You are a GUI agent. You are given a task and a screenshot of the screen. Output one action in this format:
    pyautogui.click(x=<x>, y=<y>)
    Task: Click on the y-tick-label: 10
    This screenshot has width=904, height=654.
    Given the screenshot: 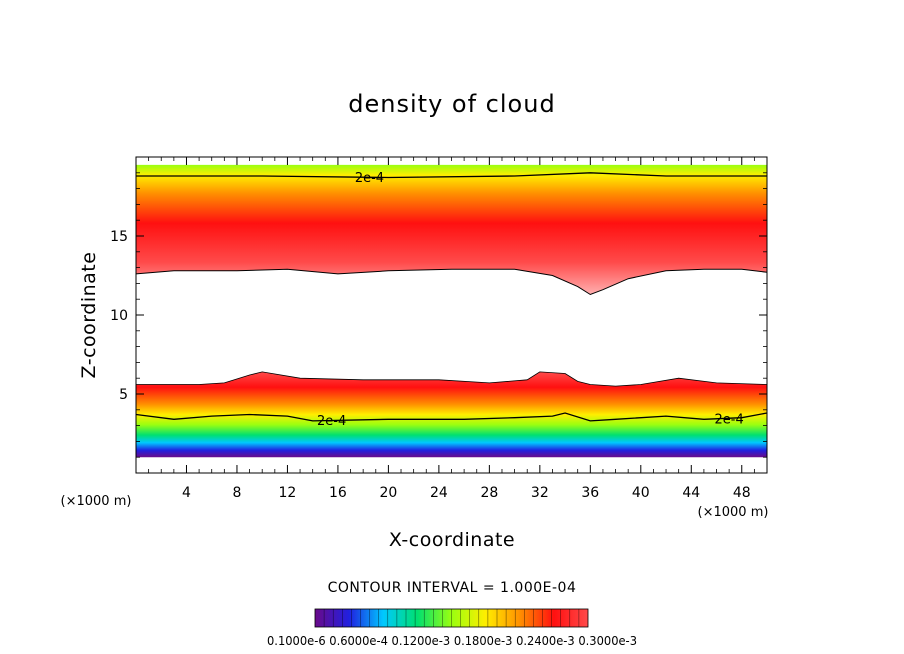 What is the action you would take?
    pyautogui.click(x=119, y=316)
    